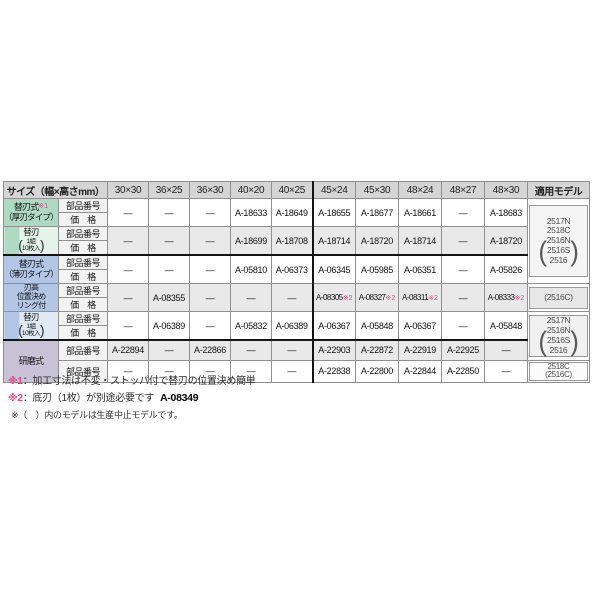 Image resolution: width=600 pixels, height=600 pixels. I want to click on part-number-cell: A-06345, so click(333, 269).